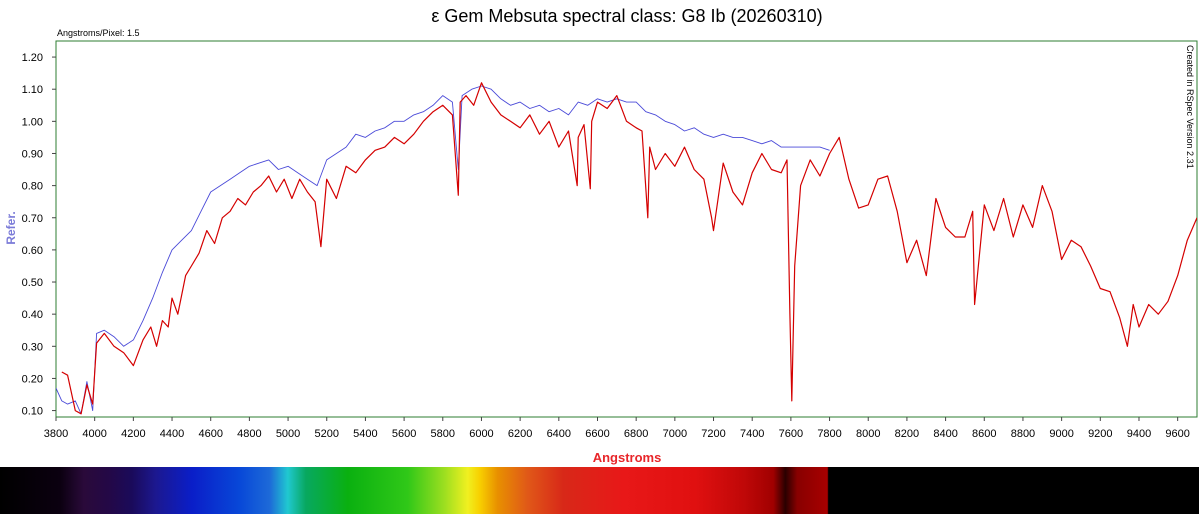 Image resolution: width=1199 pixels, height=514 pixels. Describe the element at coordinates (288, 434) in the screenshot. I see `x-tick-label: 5000` at that location.